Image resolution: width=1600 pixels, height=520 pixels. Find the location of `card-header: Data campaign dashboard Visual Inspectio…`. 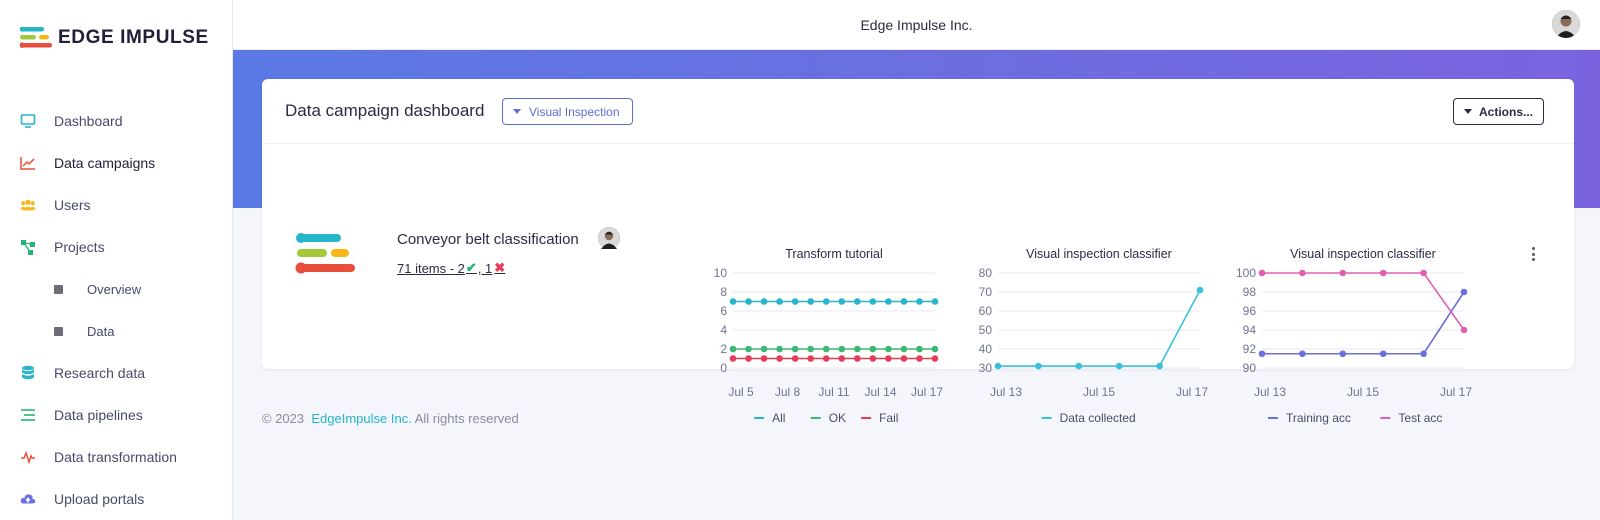

card-header: Data campaign dashboard Visual Inspectio… is located at coordinates (918, 111).